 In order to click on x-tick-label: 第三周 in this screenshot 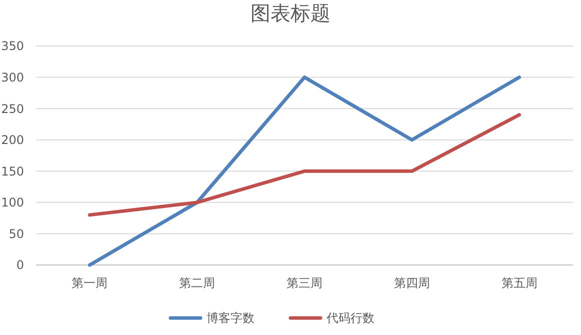, I will do `click(304, 283)`.